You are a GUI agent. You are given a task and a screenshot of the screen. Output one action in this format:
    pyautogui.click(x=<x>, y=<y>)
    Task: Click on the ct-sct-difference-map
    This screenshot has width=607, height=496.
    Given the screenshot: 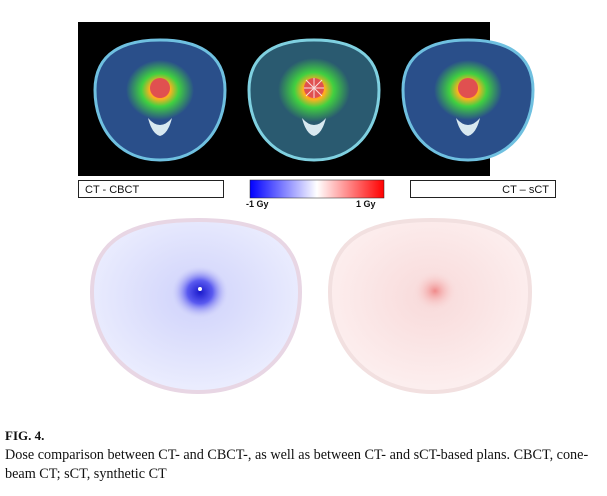 What is the action you would take?
    pyautogui.click(x=430, y=306)
    